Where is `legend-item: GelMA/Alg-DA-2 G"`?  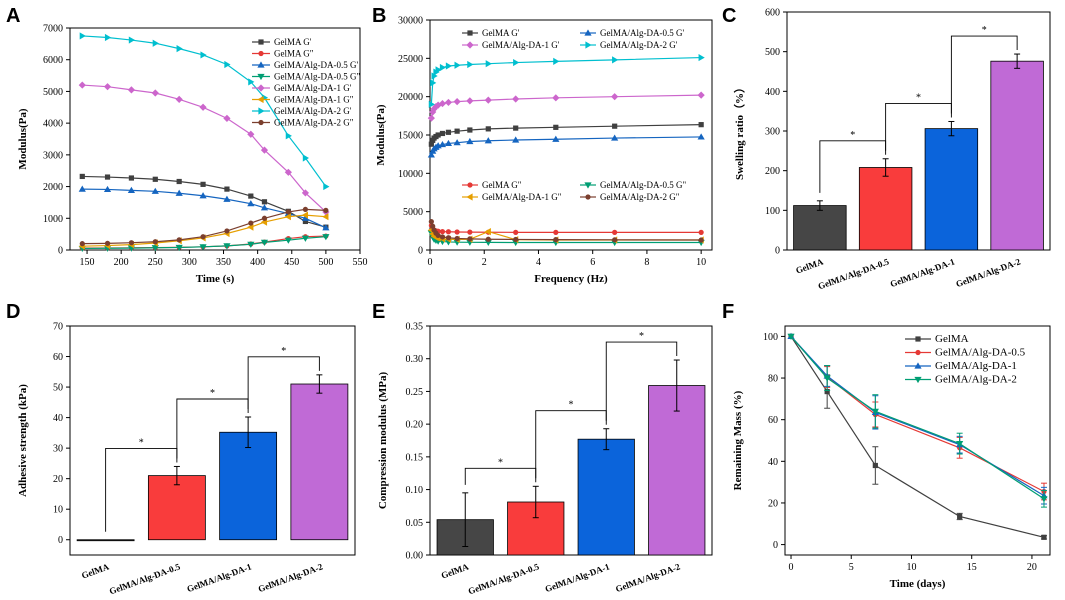
legend-item: GelMA/Alg-DA-2 G" is located at coordinates (303, 123).